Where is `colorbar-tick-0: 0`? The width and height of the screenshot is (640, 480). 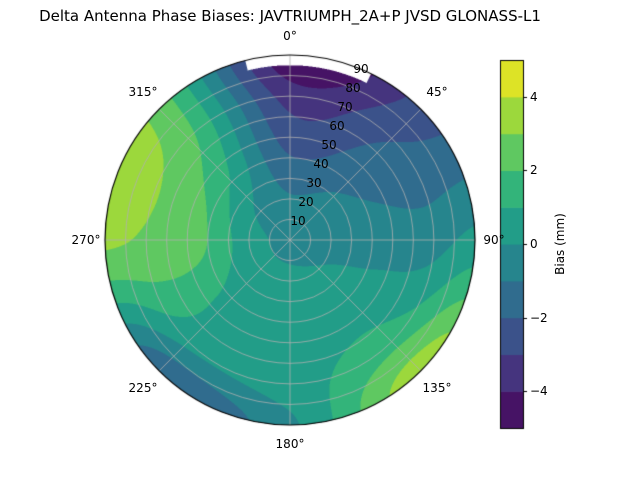
colorbar-tick-0: 0 is located at coordinates (534, 244).